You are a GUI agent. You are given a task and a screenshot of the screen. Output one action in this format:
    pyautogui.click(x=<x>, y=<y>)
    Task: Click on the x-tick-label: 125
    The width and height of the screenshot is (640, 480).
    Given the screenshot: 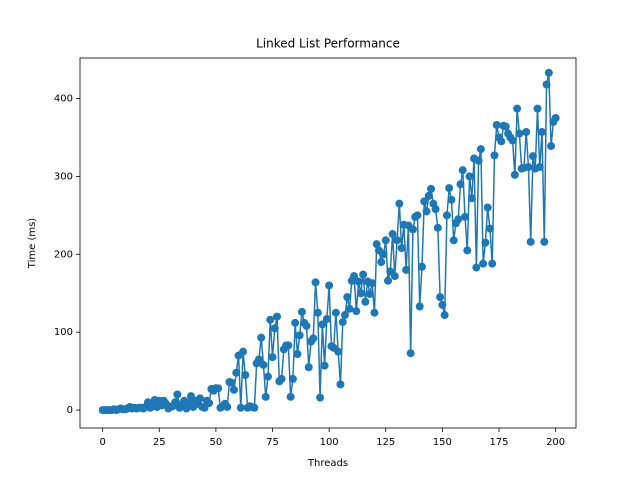 What is the action you would take?
    pyautogui.click(x=385, y=442)
    